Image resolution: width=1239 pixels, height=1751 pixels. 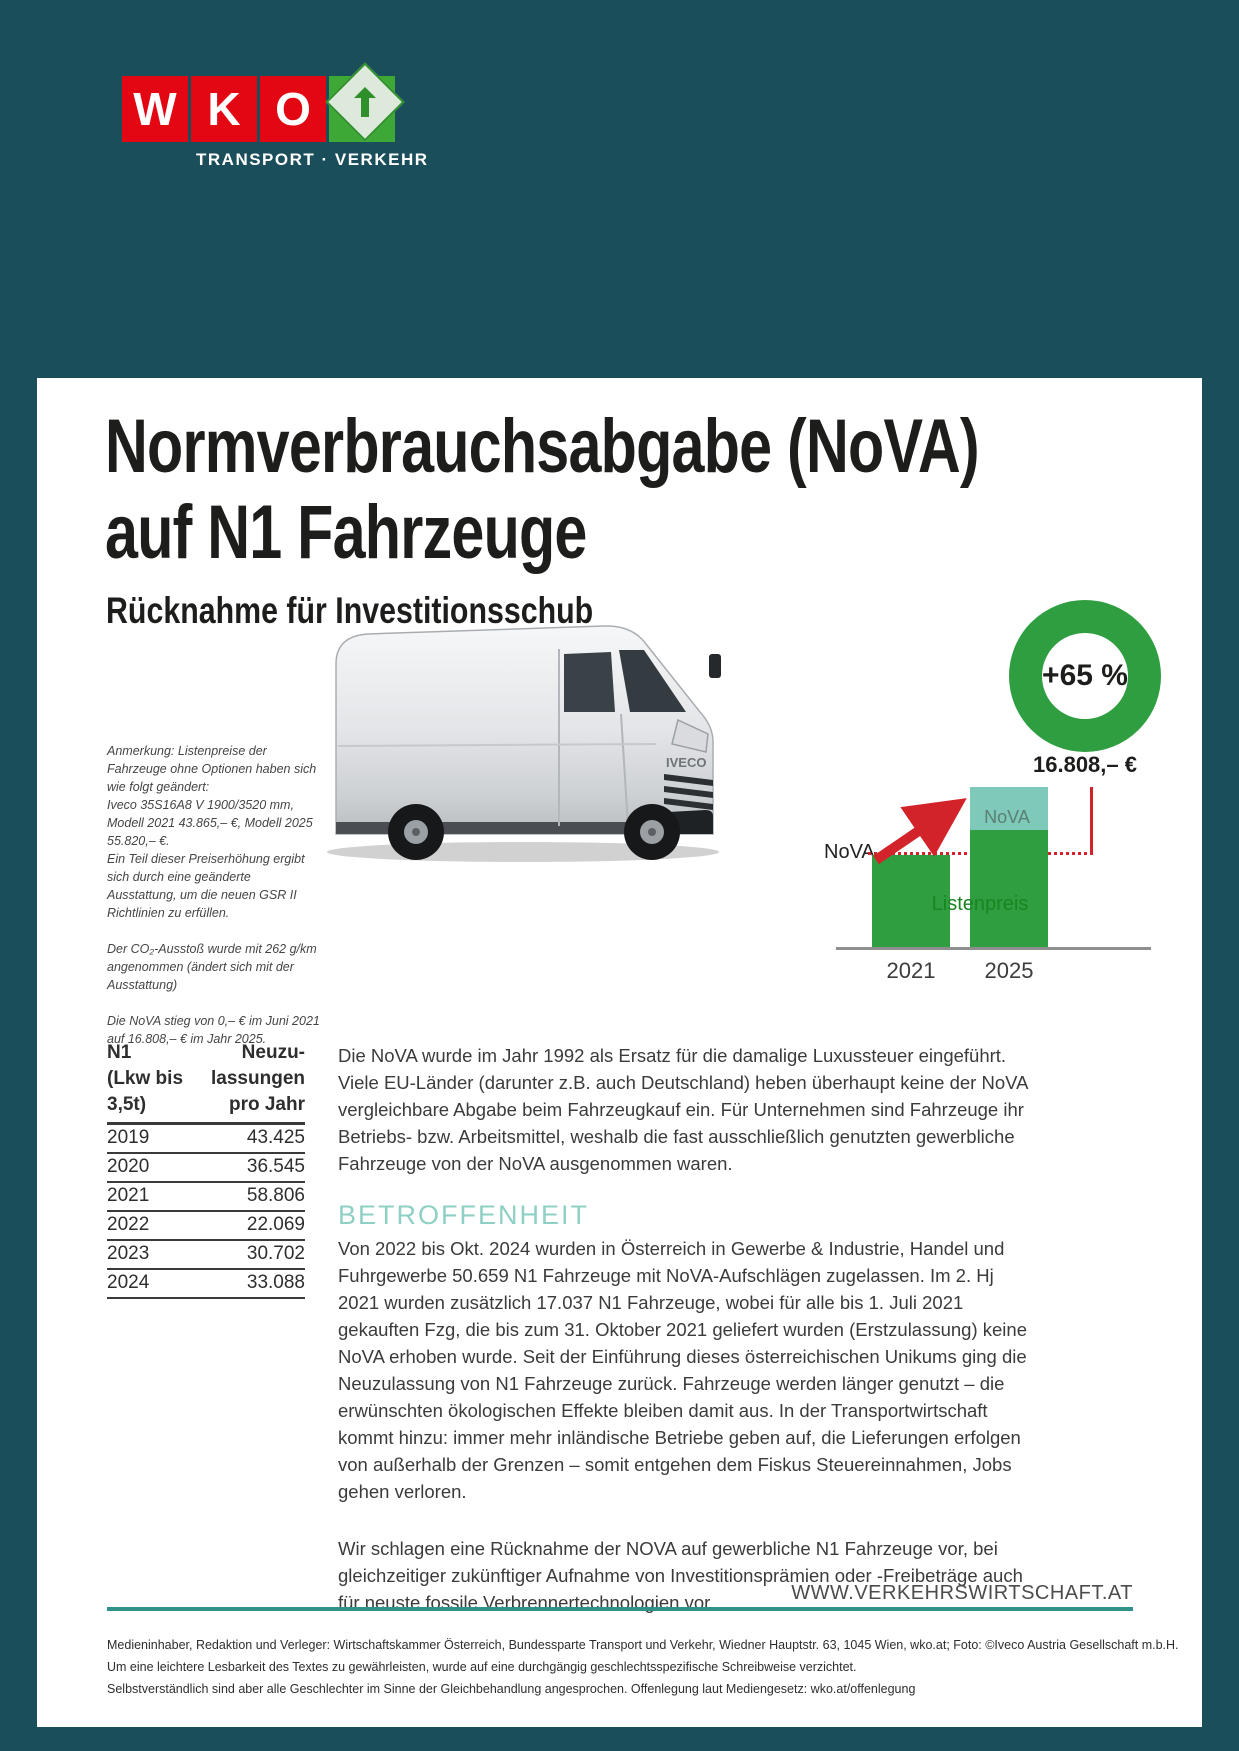 What do you see at coordinates (346, 532) in the screenshot?
I see `page-title-line2: auf N1 Fahrzeuge` at bounding box center [346, 532].